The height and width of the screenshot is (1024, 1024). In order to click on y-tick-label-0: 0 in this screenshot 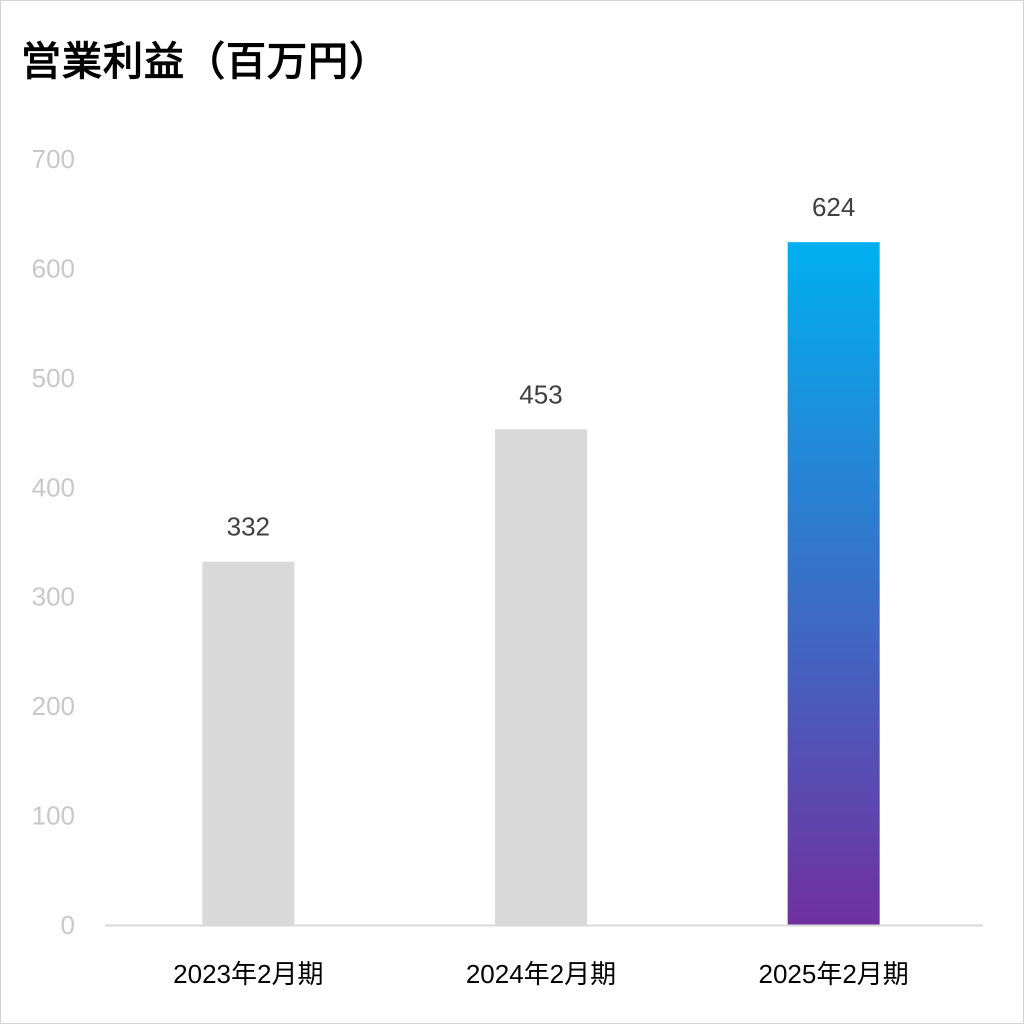, I will do `click(68, 925)`.